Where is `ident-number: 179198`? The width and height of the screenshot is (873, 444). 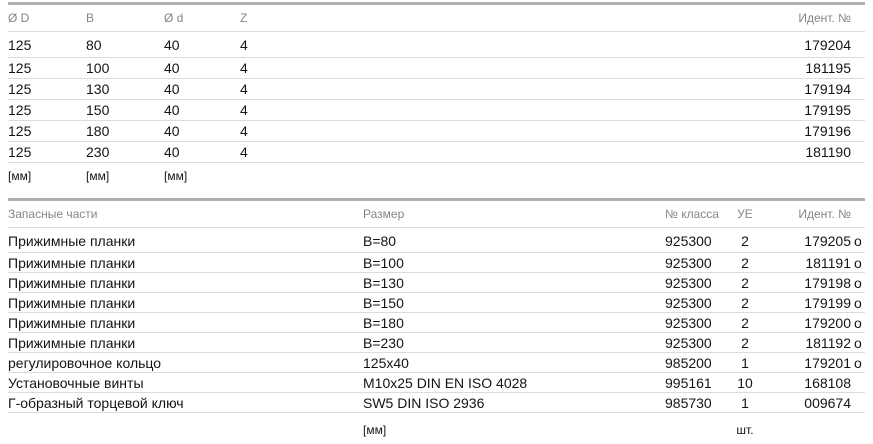 ident-number: 179198 is located at coordinates (827, 282).